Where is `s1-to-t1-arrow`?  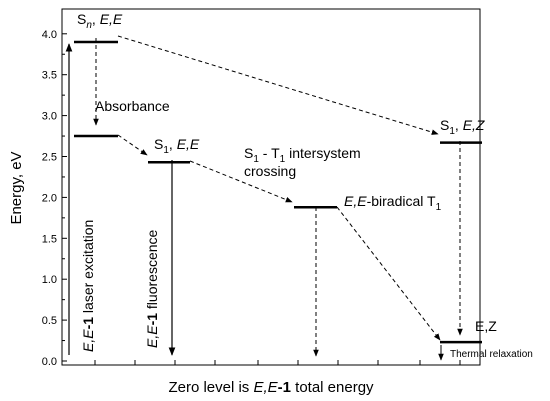
s1-to-t1-arrow is located at coordinates (241, 181).